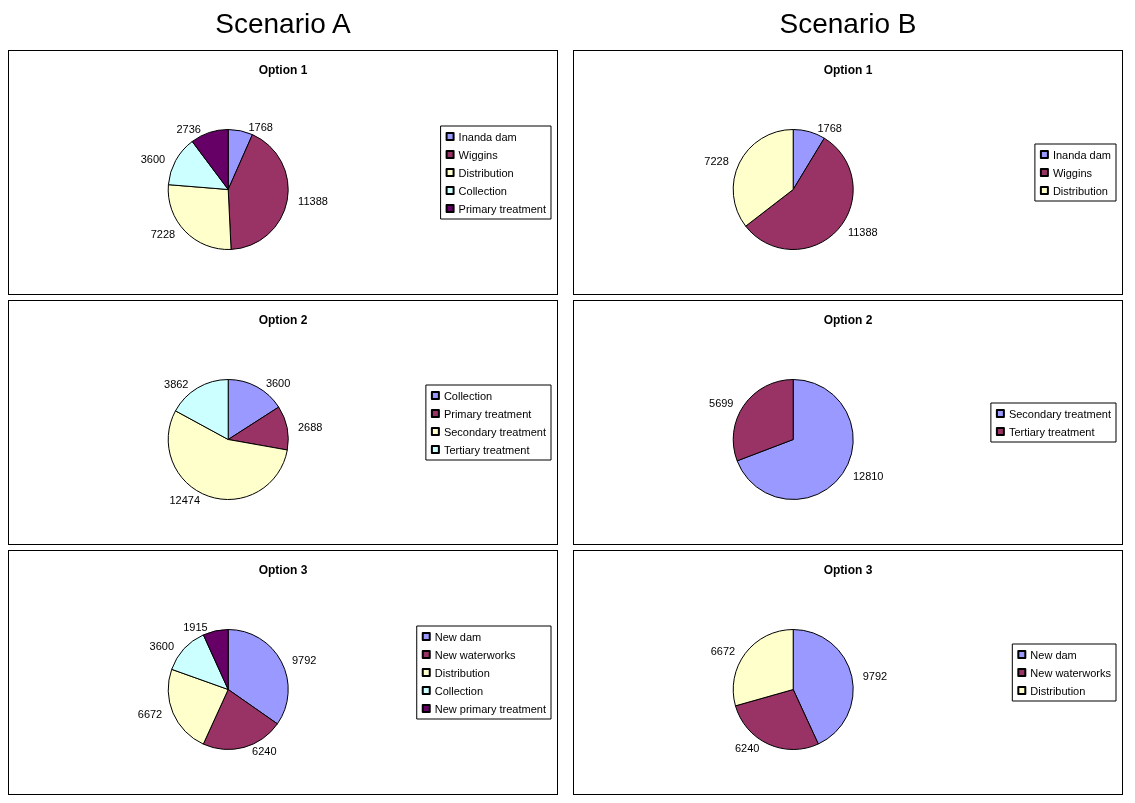 This screenshot has height=803, width=1135. Describe the element at coordinates (868, 475) in the screenshot. I see `data-label: 12810` at that location.